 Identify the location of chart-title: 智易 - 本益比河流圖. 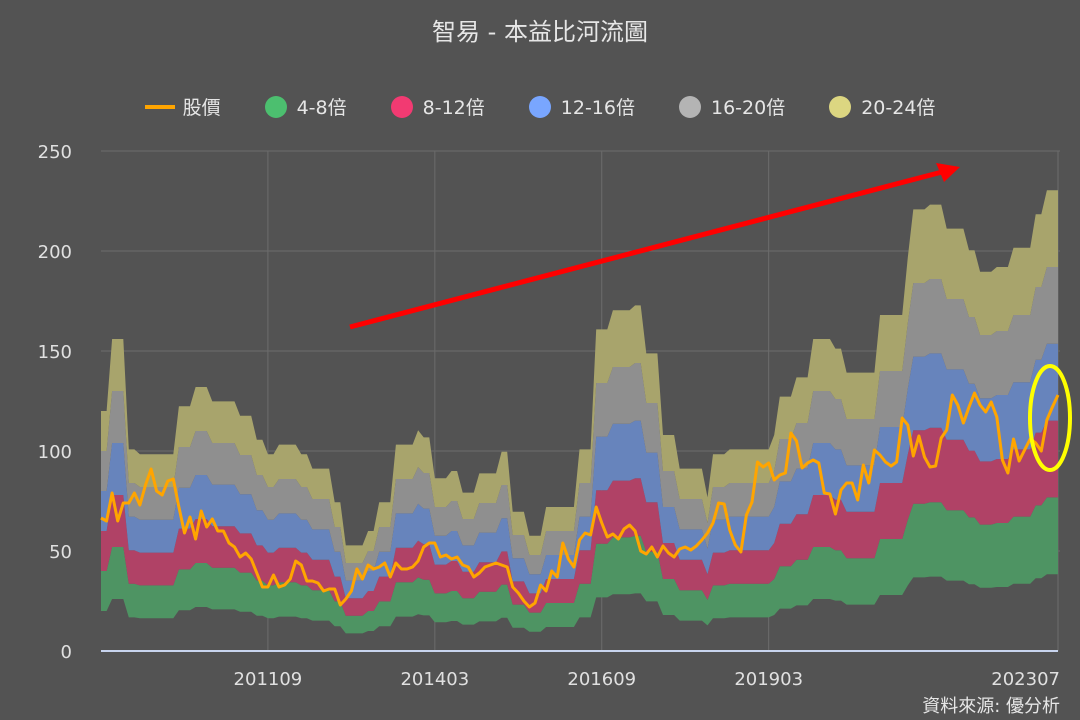
(540, 32).